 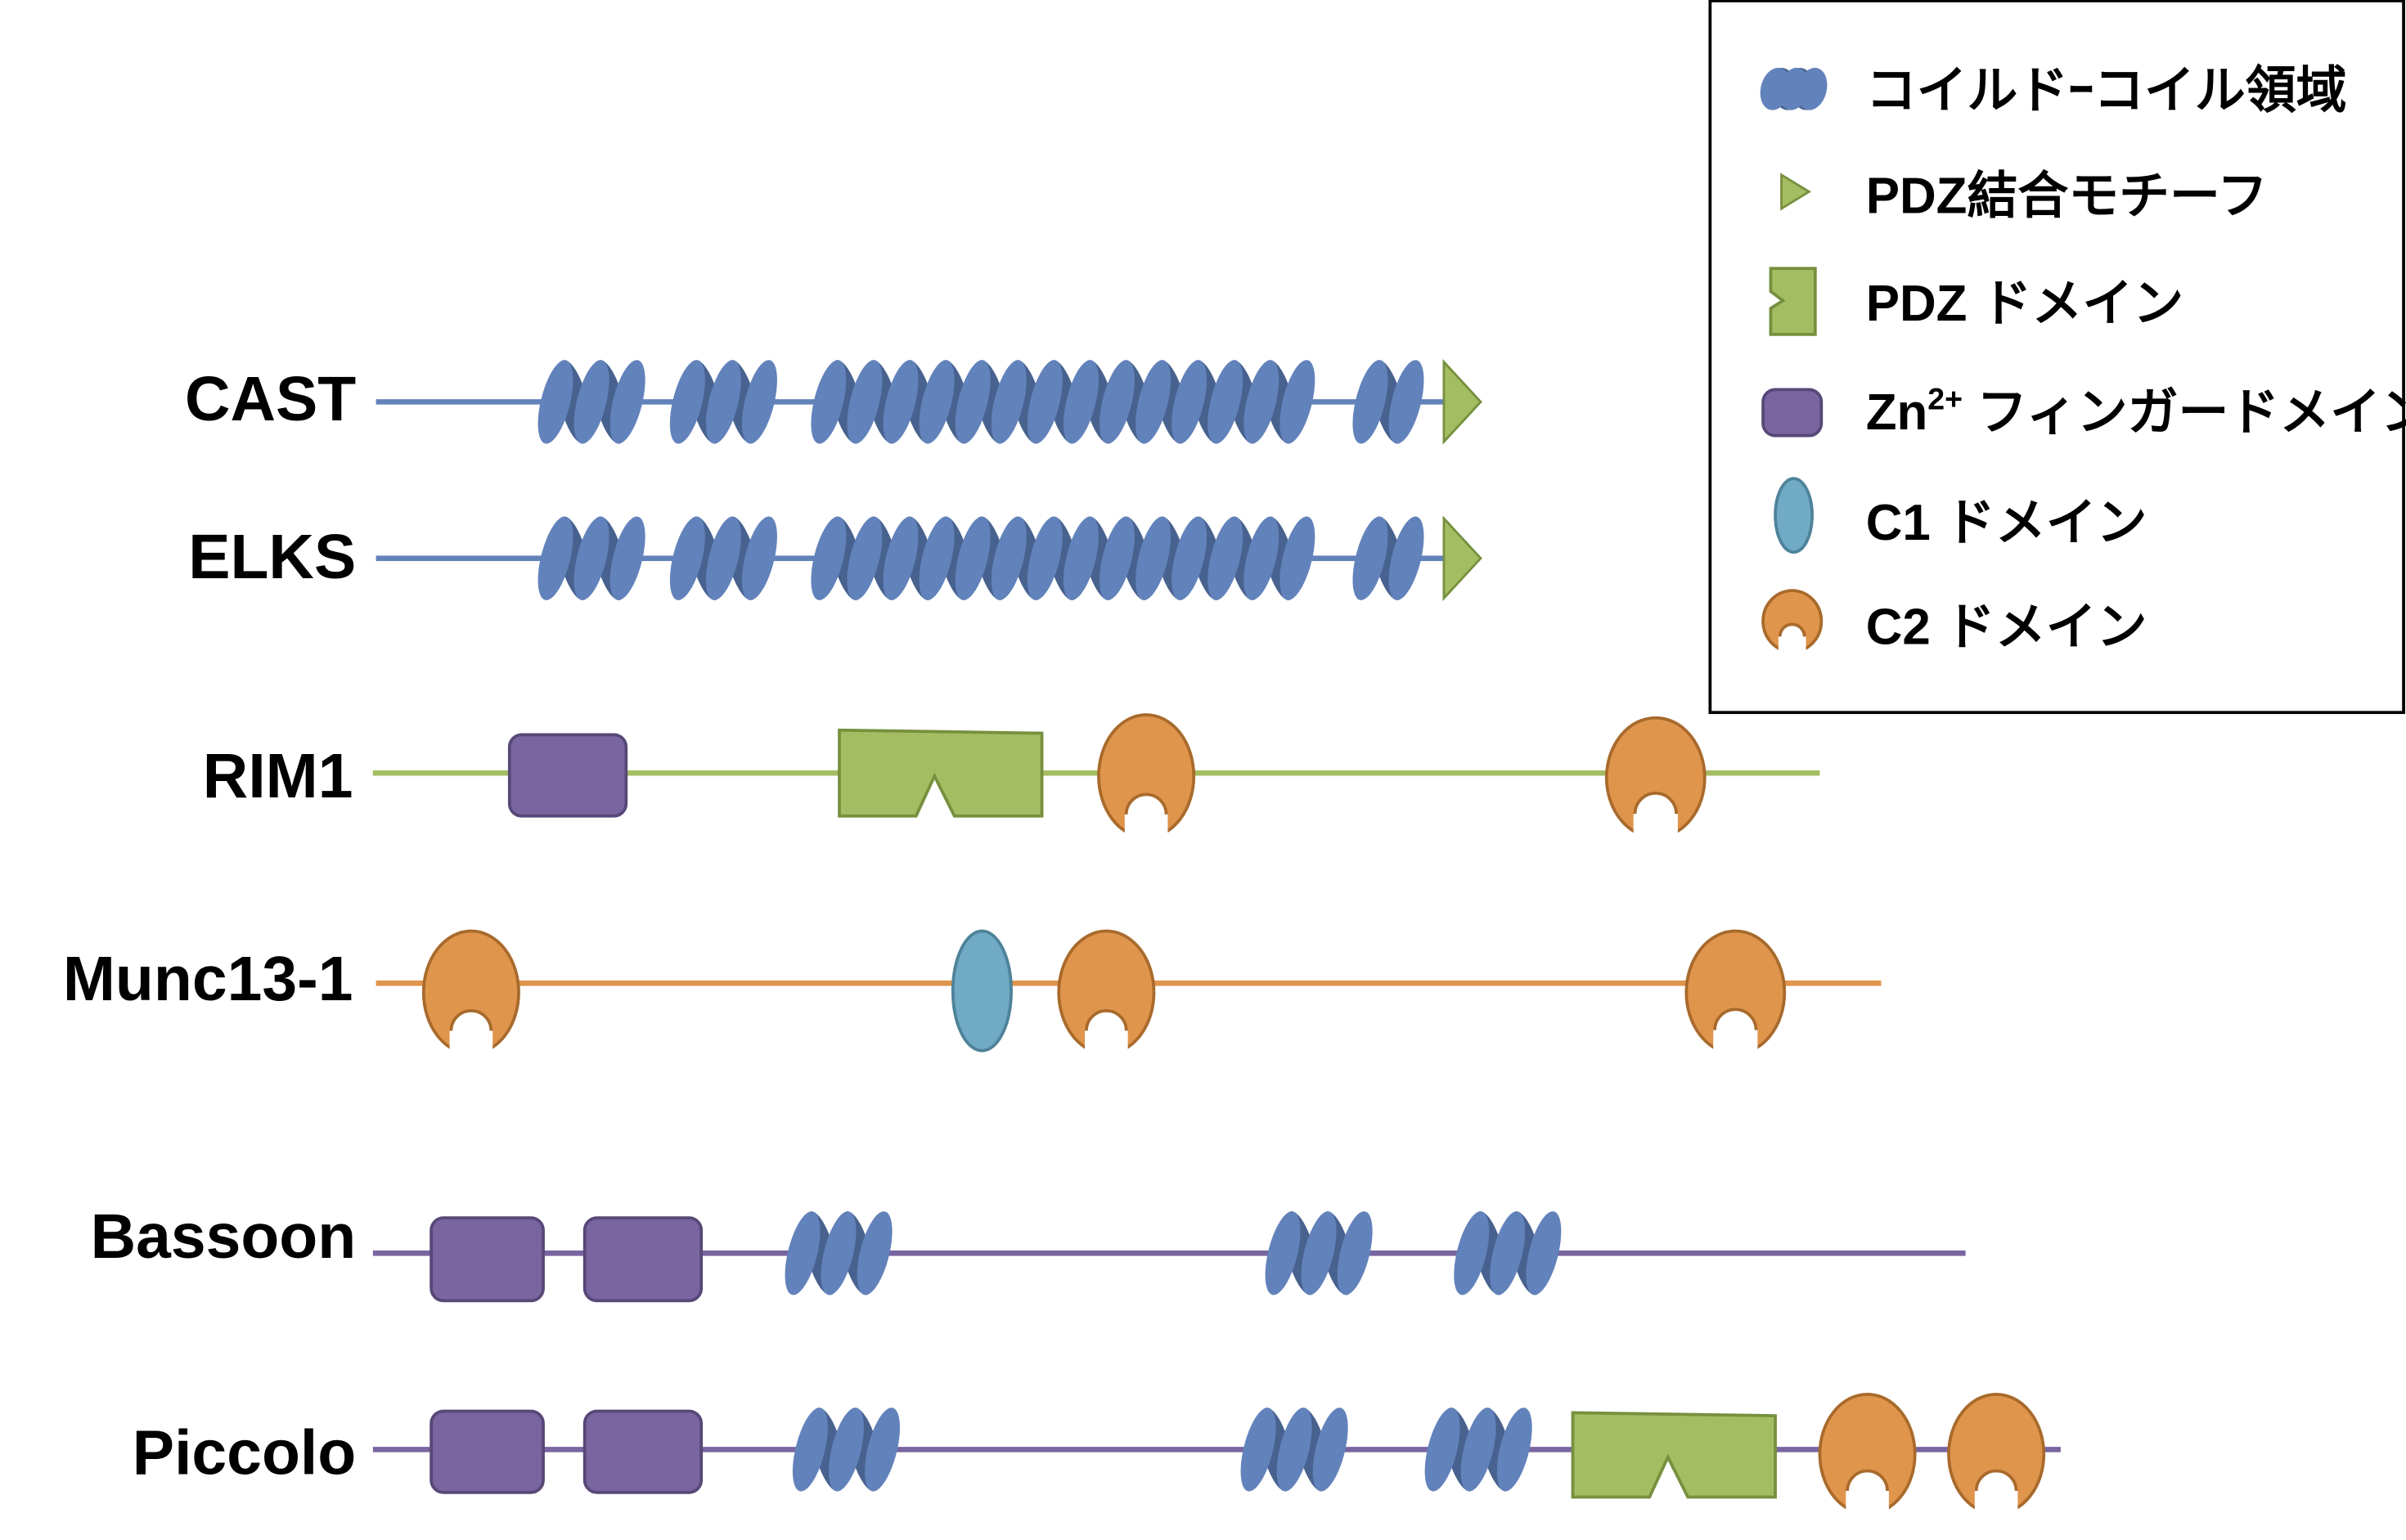 What do you see at coordinates (1960, 515) in the screenshot?
I see `legend-item-c1: C1 ドメイン` at bounding box center [1960, 515].